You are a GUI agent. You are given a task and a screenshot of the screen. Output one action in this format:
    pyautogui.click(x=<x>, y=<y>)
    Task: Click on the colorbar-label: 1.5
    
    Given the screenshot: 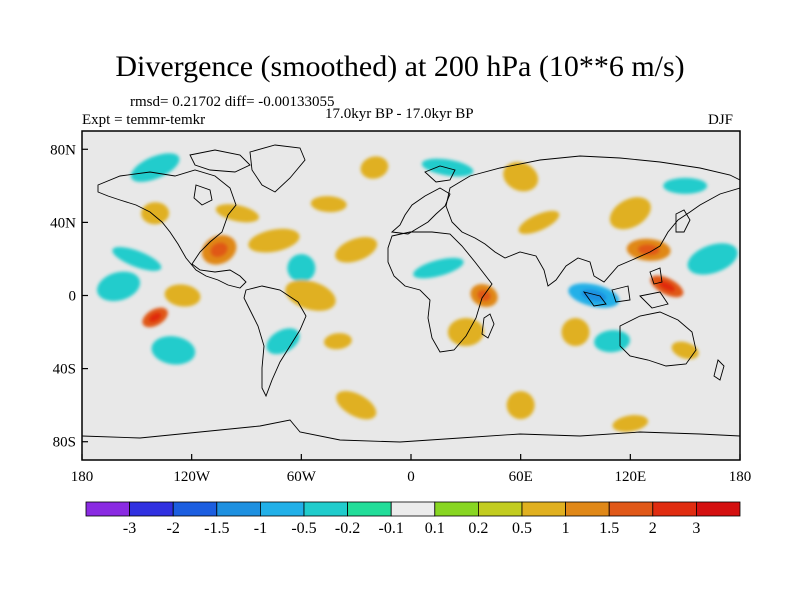 What is the action you would take?
    pyautogui.click(x=609, y=528)
    